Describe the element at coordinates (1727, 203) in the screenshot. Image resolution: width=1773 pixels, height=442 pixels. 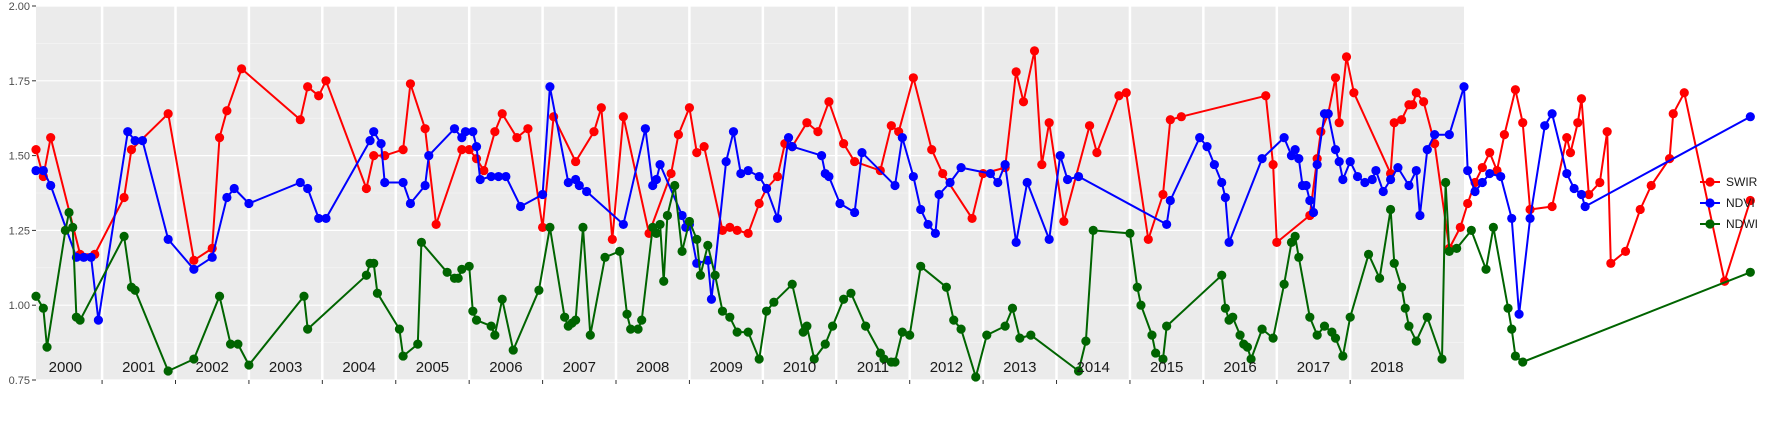
I see `legend-item-ndvi: NDVI` at that location.